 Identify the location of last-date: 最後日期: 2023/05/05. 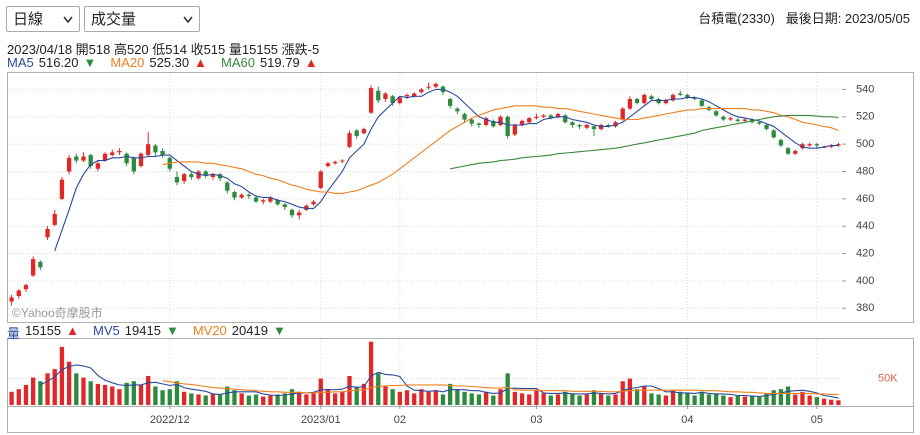
(847, 18).